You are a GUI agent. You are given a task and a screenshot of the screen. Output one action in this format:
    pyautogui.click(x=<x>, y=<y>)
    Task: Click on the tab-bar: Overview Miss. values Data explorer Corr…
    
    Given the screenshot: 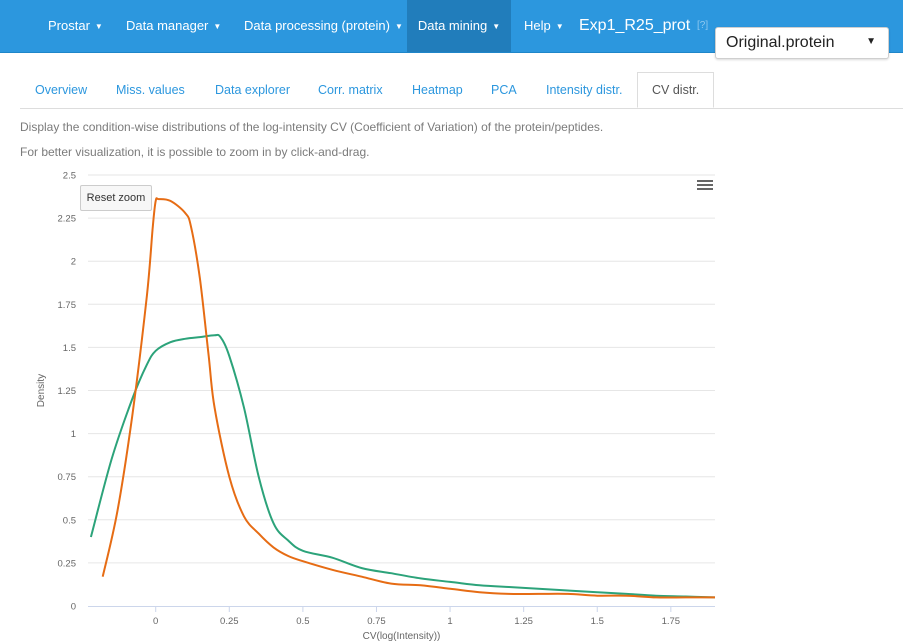 What is the action you would take?
    pyautogui.click(x=461, y=90)
    